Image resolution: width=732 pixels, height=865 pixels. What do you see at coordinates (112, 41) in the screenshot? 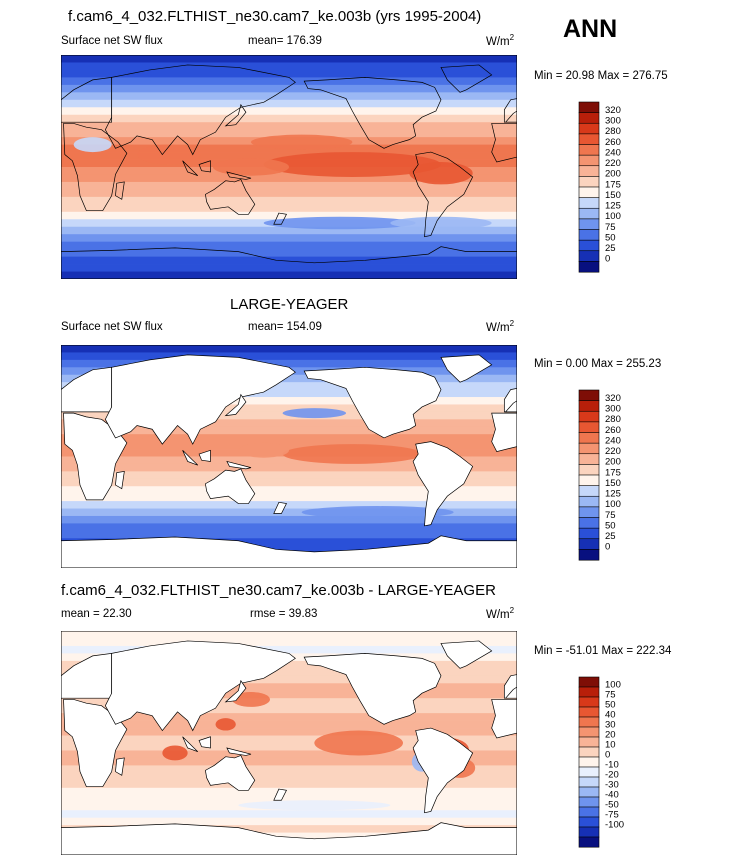
I see `panel1-variable-label: Surface net SW flux` at bounding box center [112, 41].